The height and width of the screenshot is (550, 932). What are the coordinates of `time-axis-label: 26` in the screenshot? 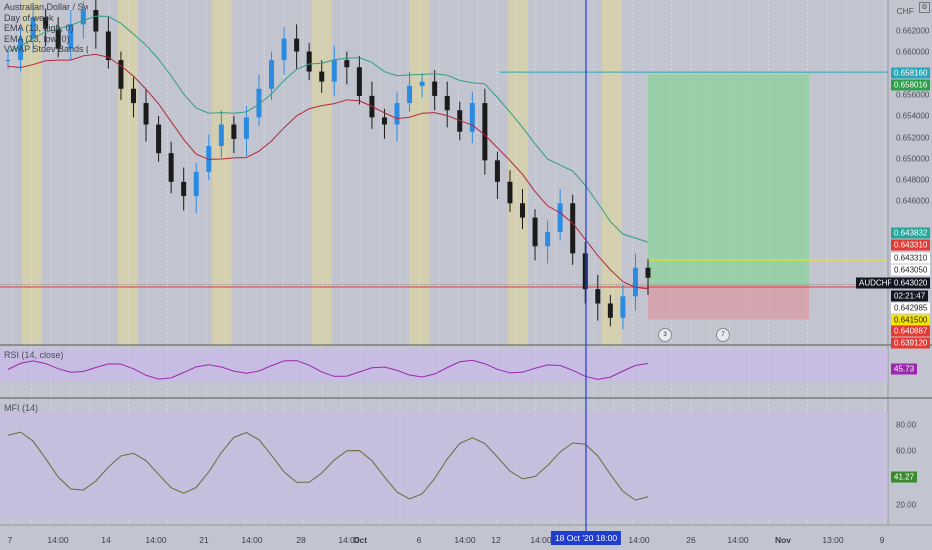 It's located at (691, 540).